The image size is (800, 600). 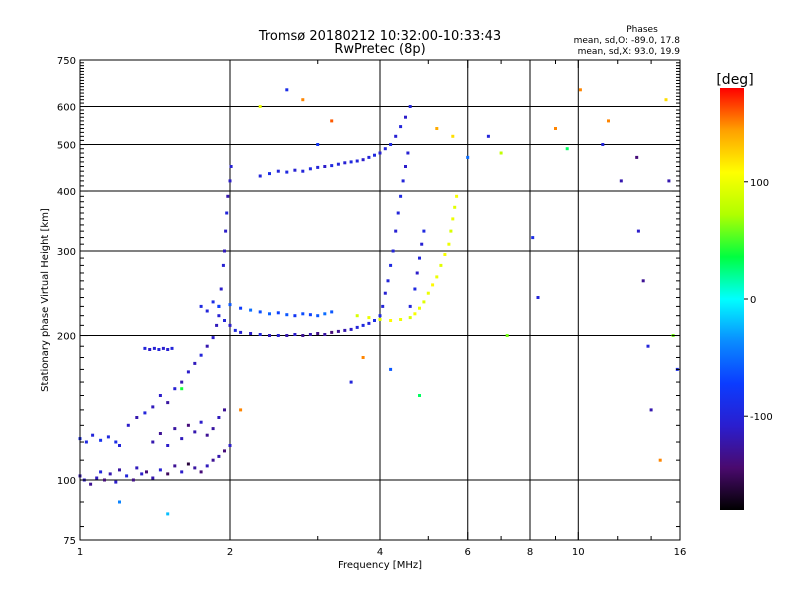 I want to click on colorbar-tick-label: 0, so click(x=753, y=300).